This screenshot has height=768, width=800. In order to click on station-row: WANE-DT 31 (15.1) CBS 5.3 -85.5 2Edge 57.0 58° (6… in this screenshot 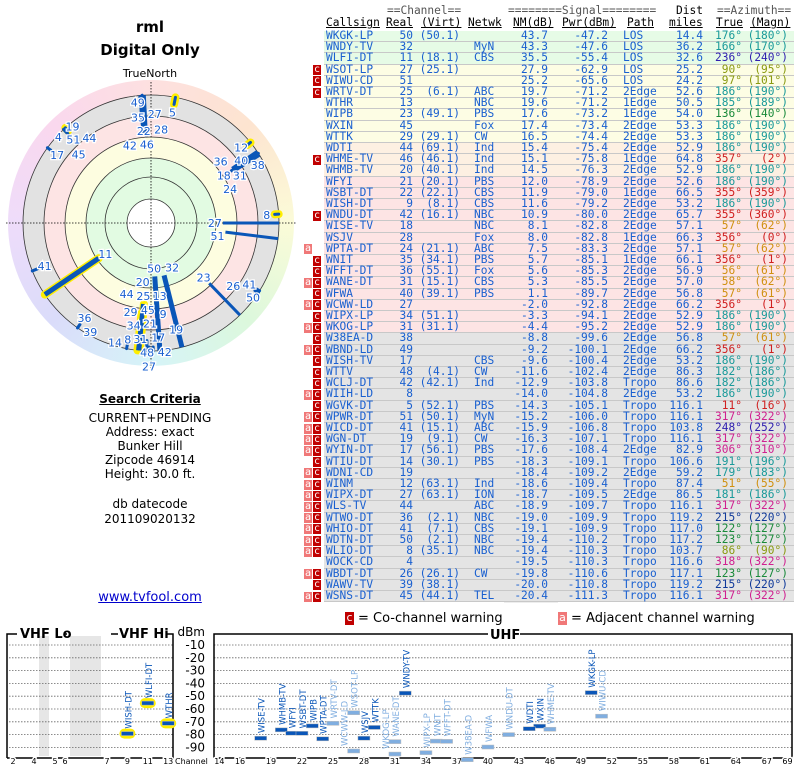, I will do `click(559, 282)`.